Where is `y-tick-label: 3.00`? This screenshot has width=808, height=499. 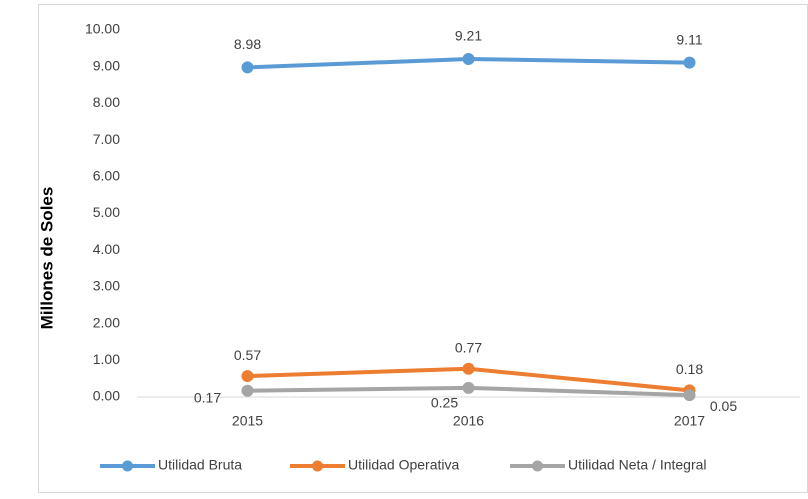 y-tick-label: 3.00 is located at coordinates (106, 286).